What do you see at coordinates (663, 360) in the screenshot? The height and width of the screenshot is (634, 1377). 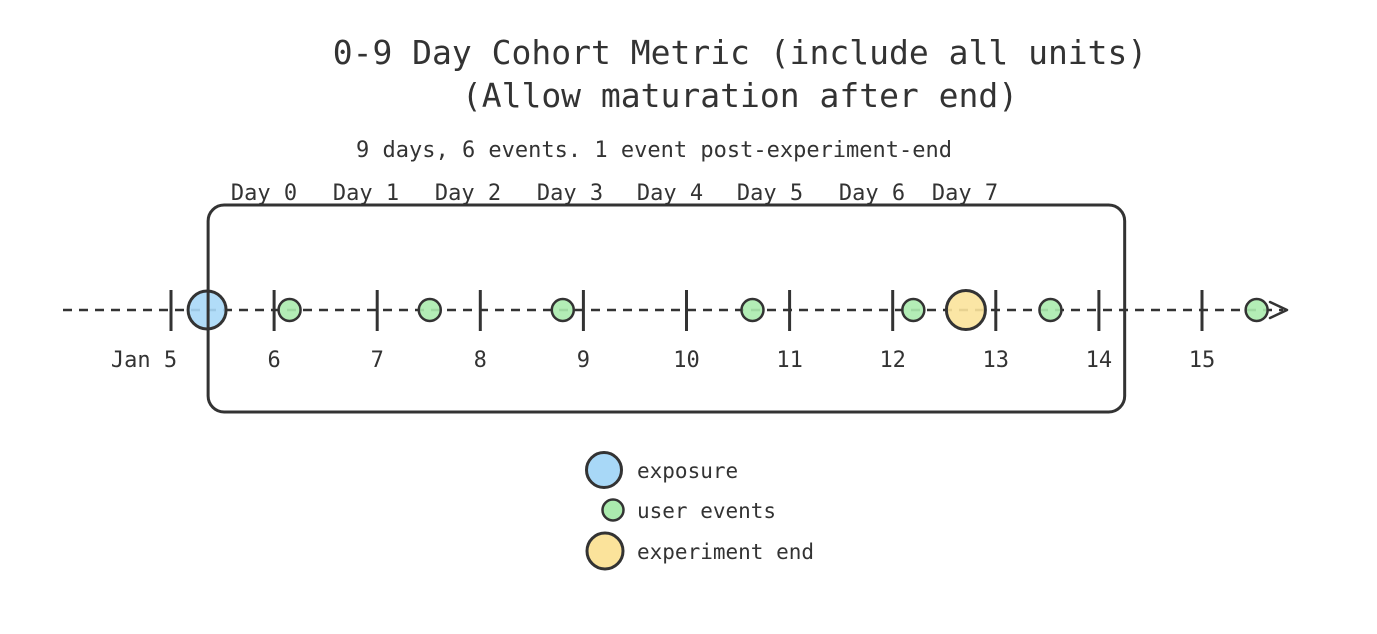 I see `tick-labels: Jan 5 6 7 8 9 10 11 12 13 14 15` at bounding box center [663, 360].